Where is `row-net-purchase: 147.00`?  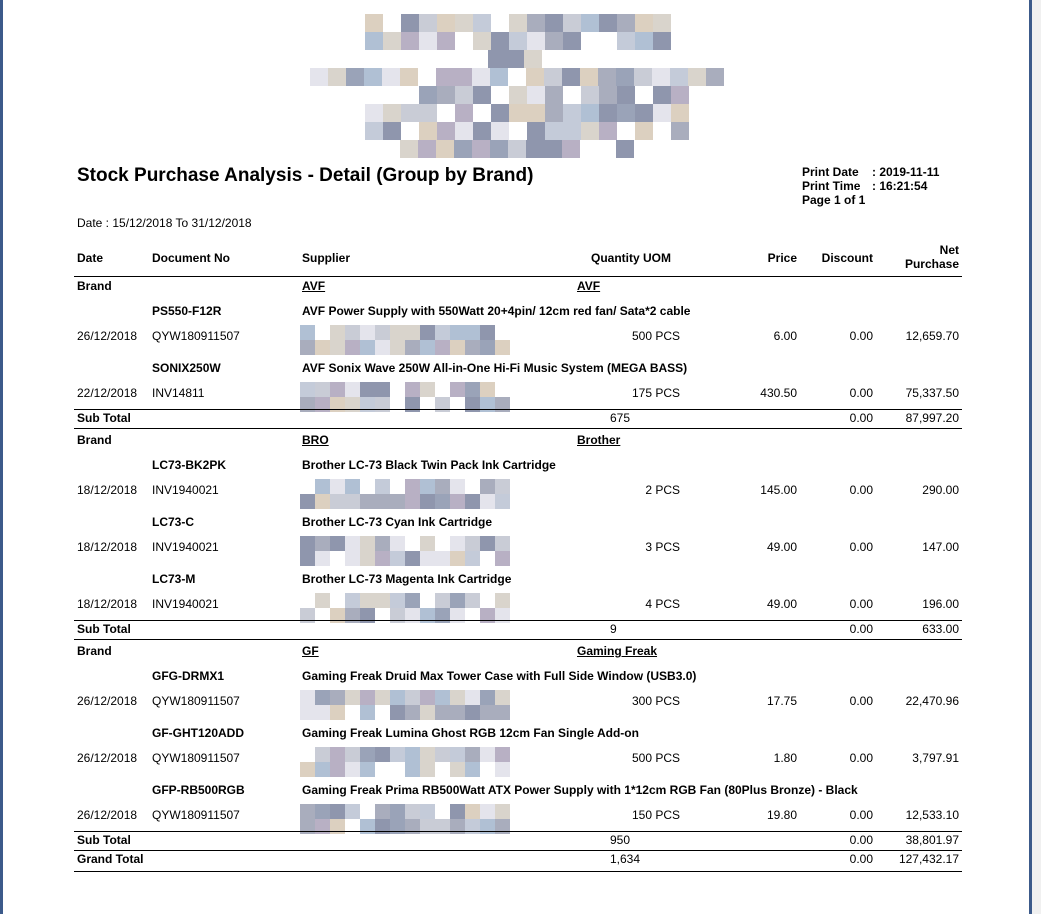
row-net-purchase: 147.00 is located at coordinates (940, 547).